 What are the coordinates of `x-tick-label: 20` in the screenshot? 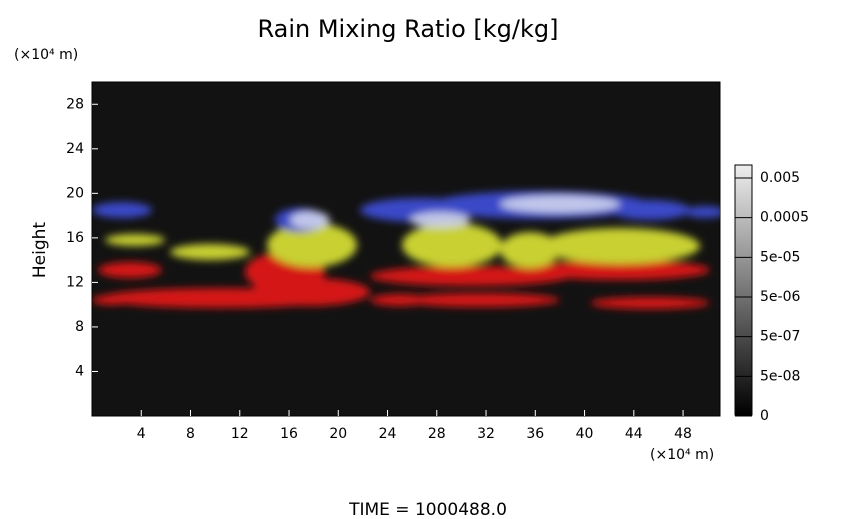 It's located at (338, 434).